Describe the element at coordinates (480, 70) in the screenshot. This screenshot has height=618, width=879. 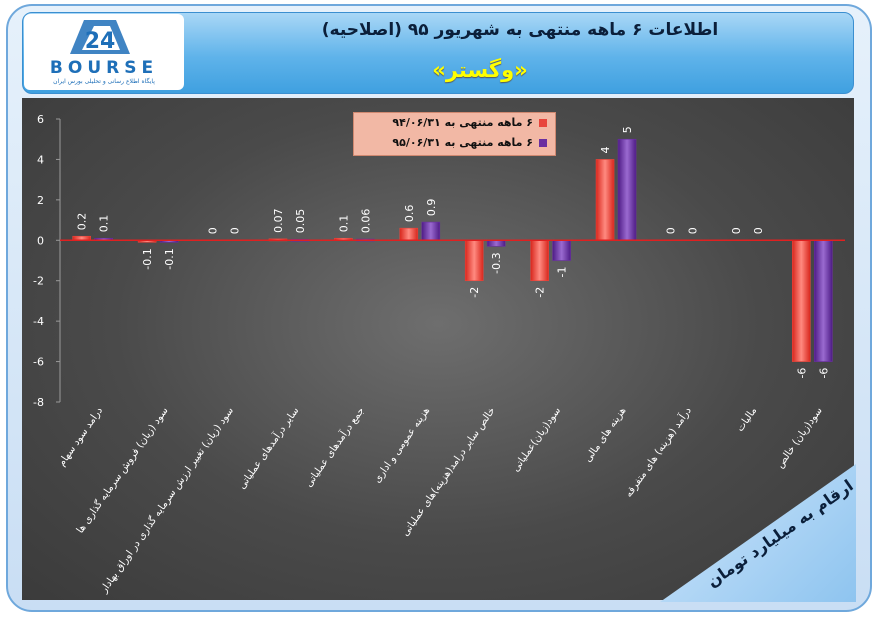
I see `page-subtitle: «وگستر»` at that location.